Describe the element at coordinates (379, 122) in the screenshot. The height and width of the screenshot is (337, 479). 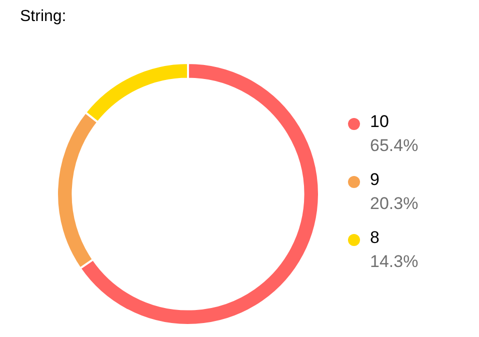
I see `legend-label: 10` at that location.